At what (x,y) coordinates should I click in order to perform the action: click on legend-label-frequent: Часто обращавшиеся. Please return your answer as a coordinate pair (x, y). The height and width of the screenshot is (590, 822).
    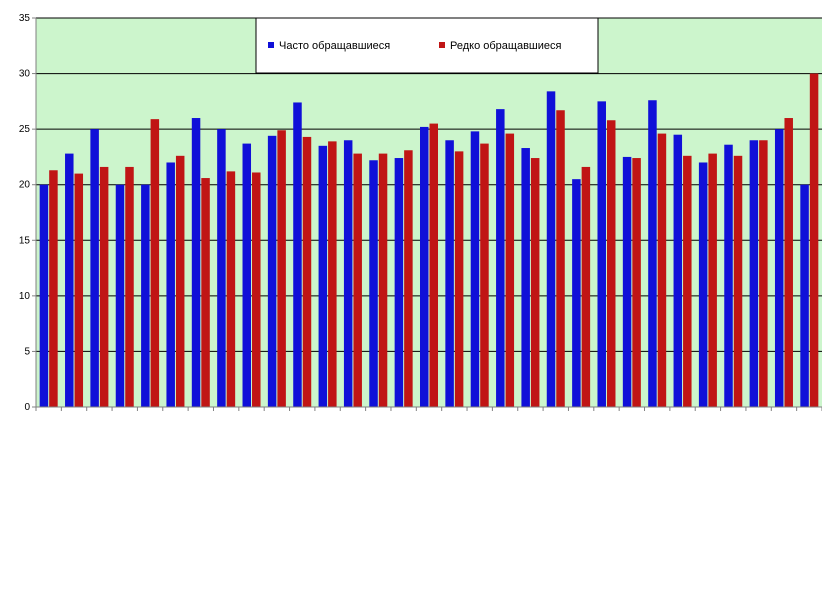
    Looking at the image, I should click on (334, 46).